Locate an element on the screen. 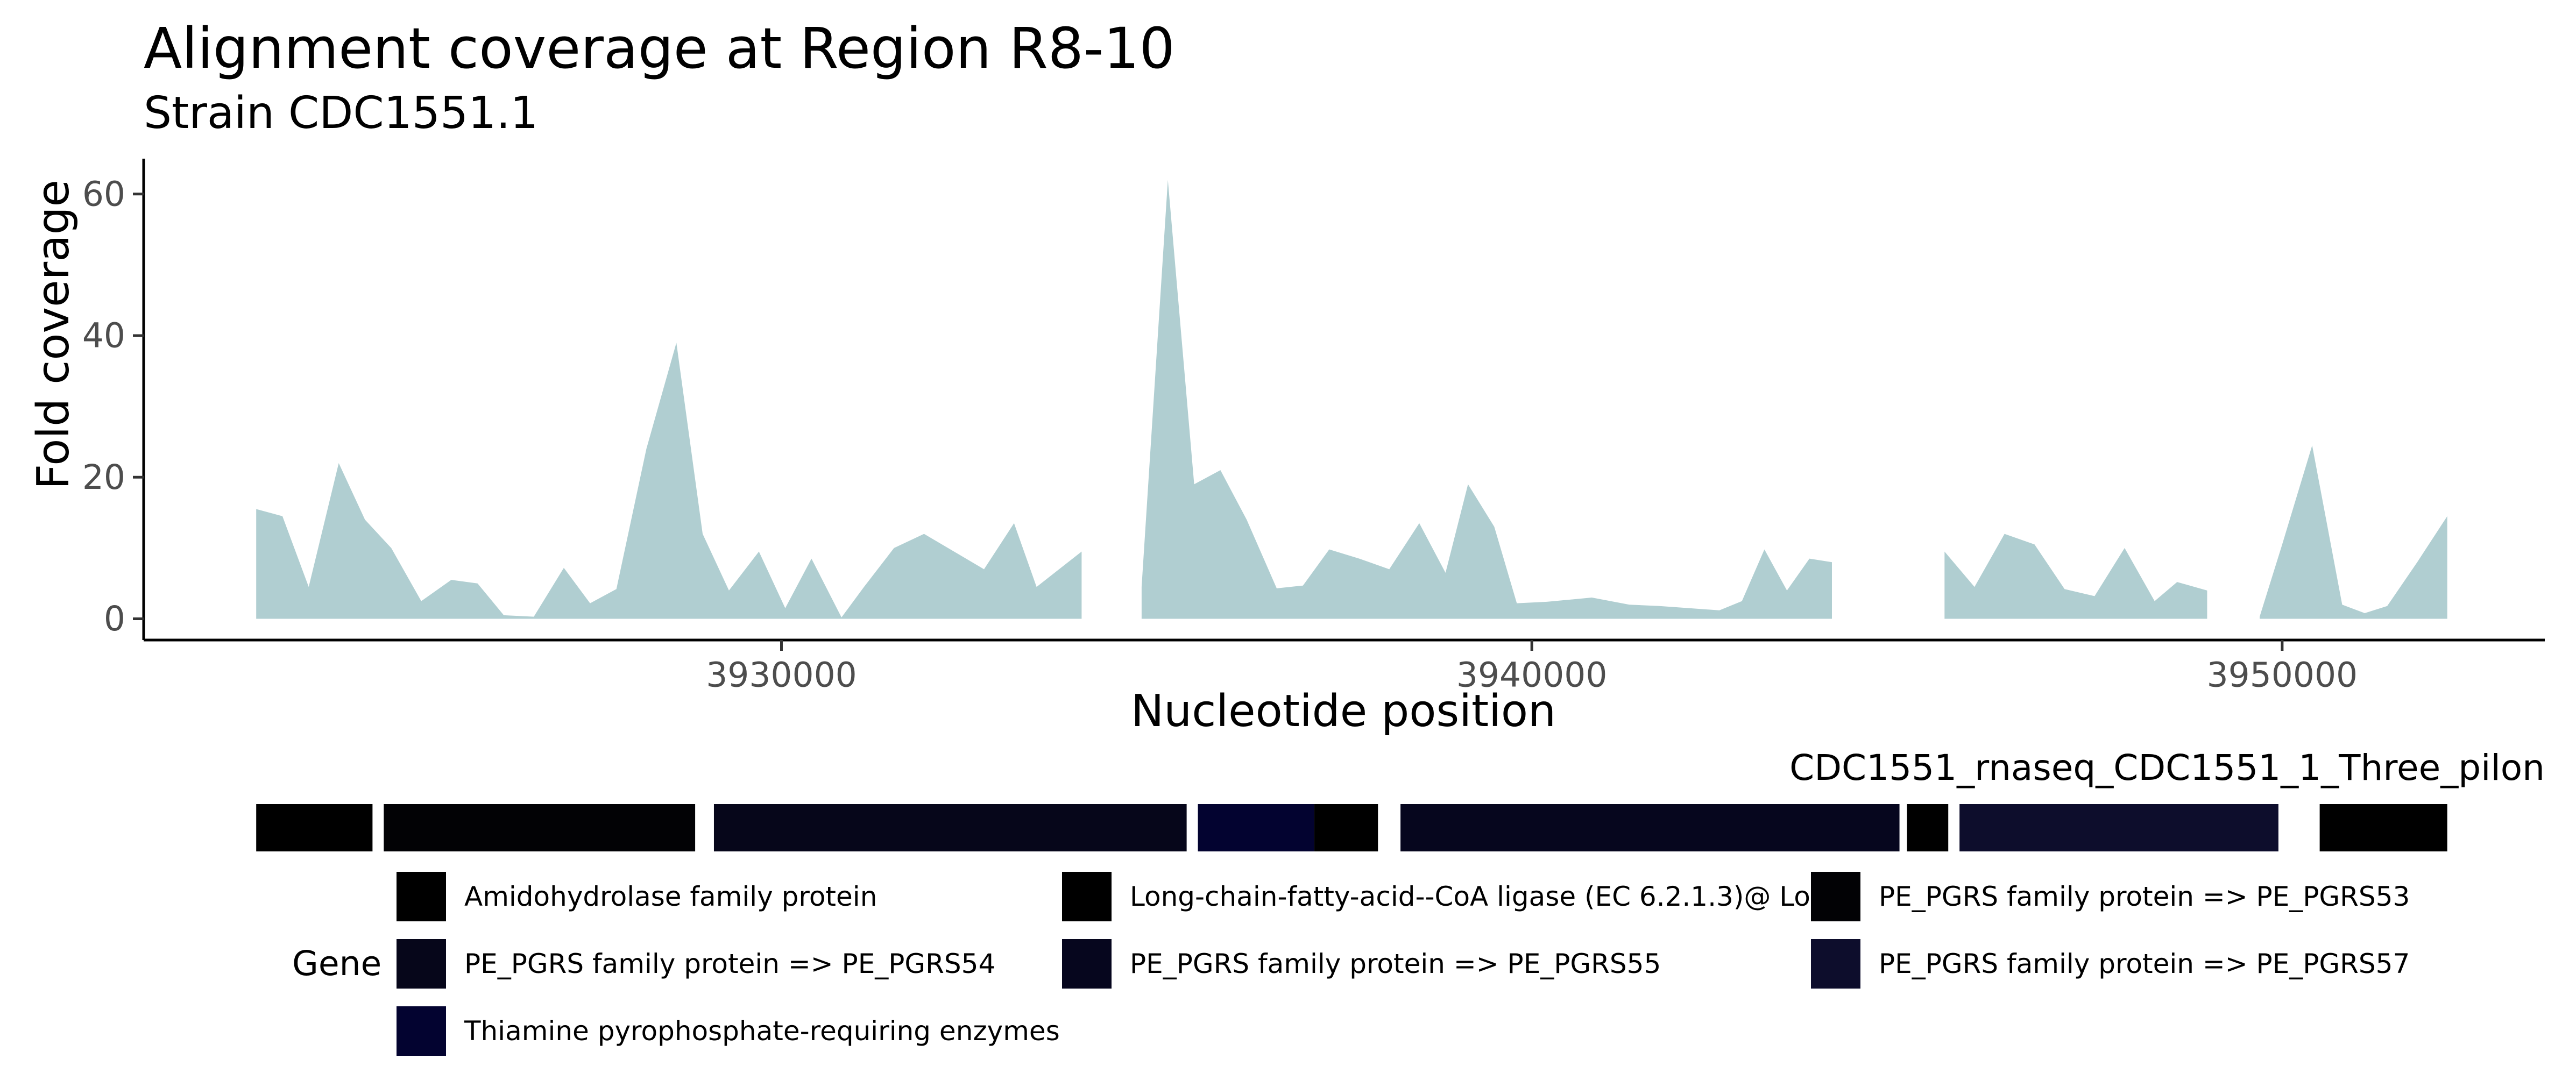 This screenshot has height=1073, width=2576. legend-item: PE_PGRS family protein => PE_PGRS57 is located at coordinates (2110, 964).